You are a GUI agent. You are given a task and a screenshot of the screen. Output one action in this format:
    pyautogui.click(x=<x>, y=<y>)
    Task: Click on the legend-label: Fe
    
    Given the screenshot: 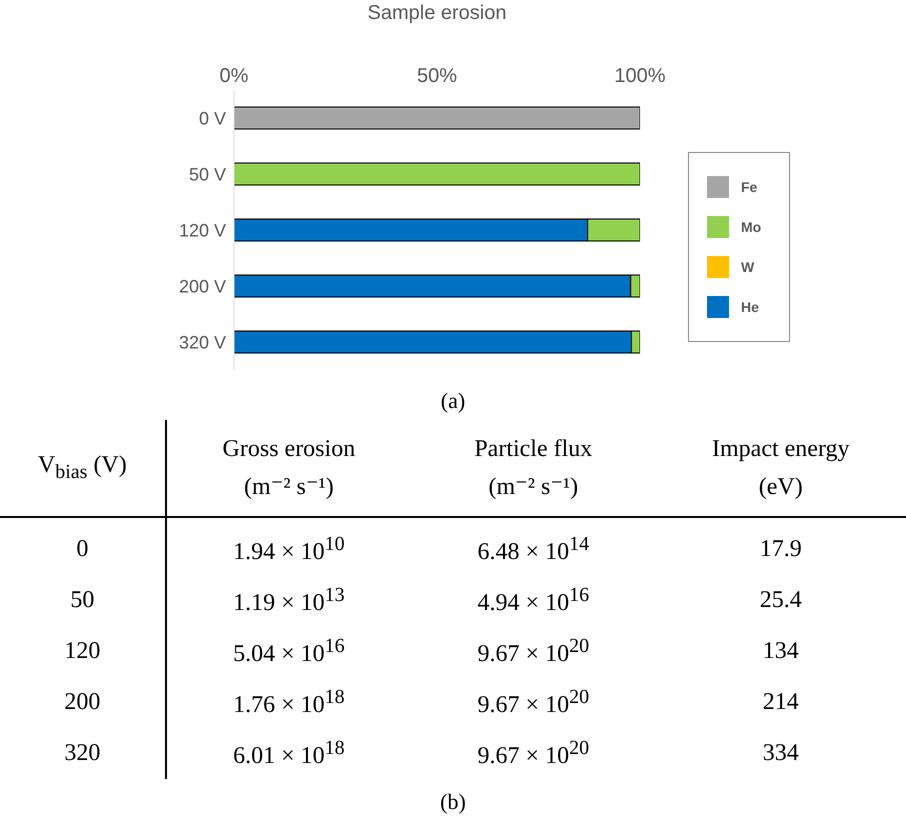 What is the action you would take?
    pyautogui.click(x=749, y=187)
    